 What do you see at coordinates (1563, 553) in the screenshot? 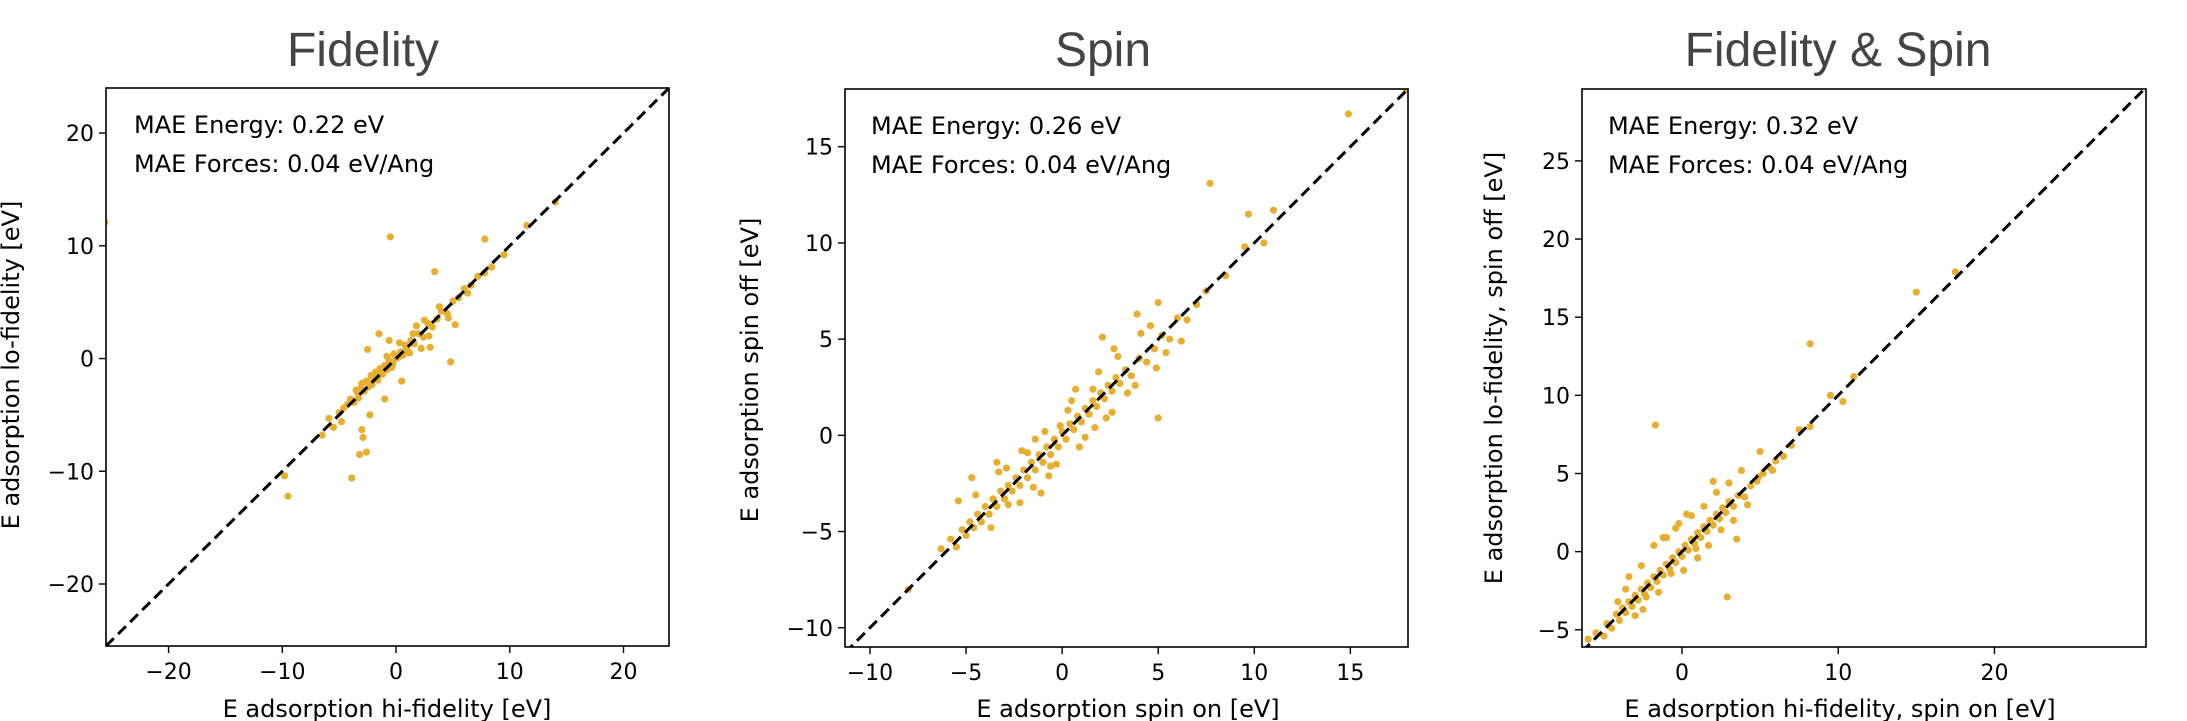
I see `y-tick-label: 0` at bounding box center [1563, 553].